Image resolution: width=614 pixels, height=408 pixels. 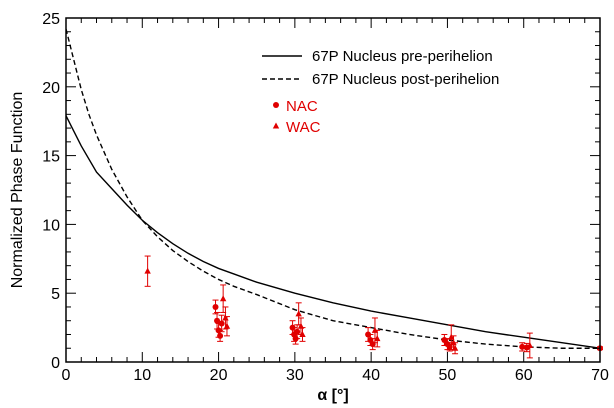 What do you see at coordinates (276, 105) in the screenshot?
I see `legend-nac-marker` at bounding box center [276, 105].